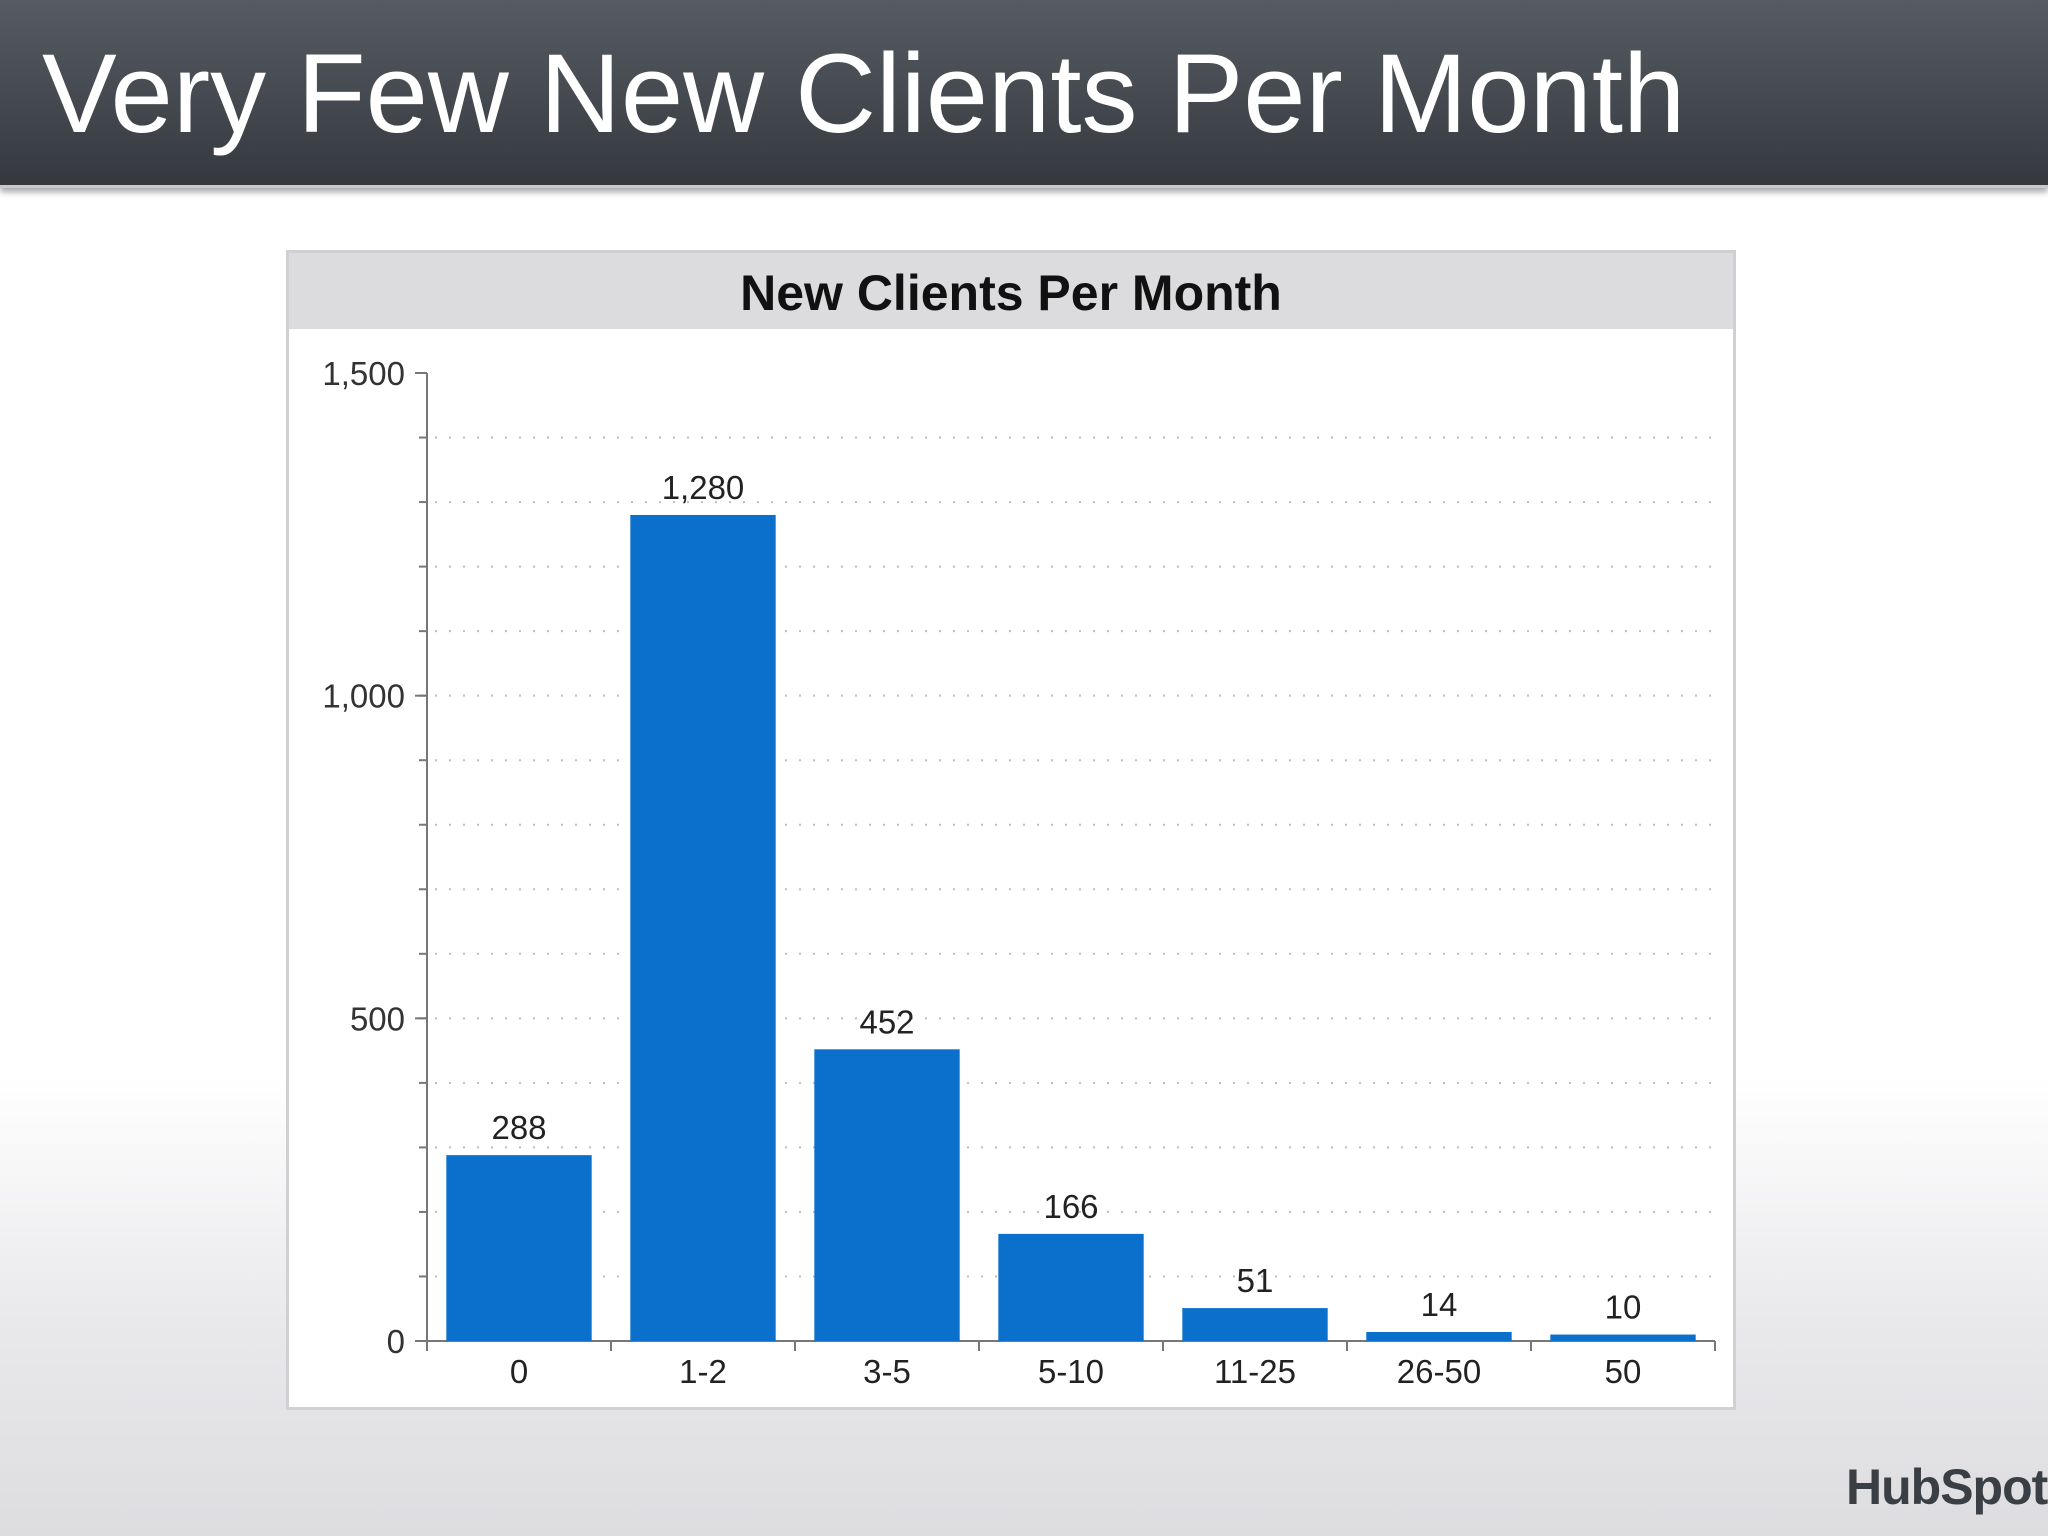 This screenshot has width=2048, height=1536. I want to click on chart-header: New Clients Per Month, so click(1011, 291).